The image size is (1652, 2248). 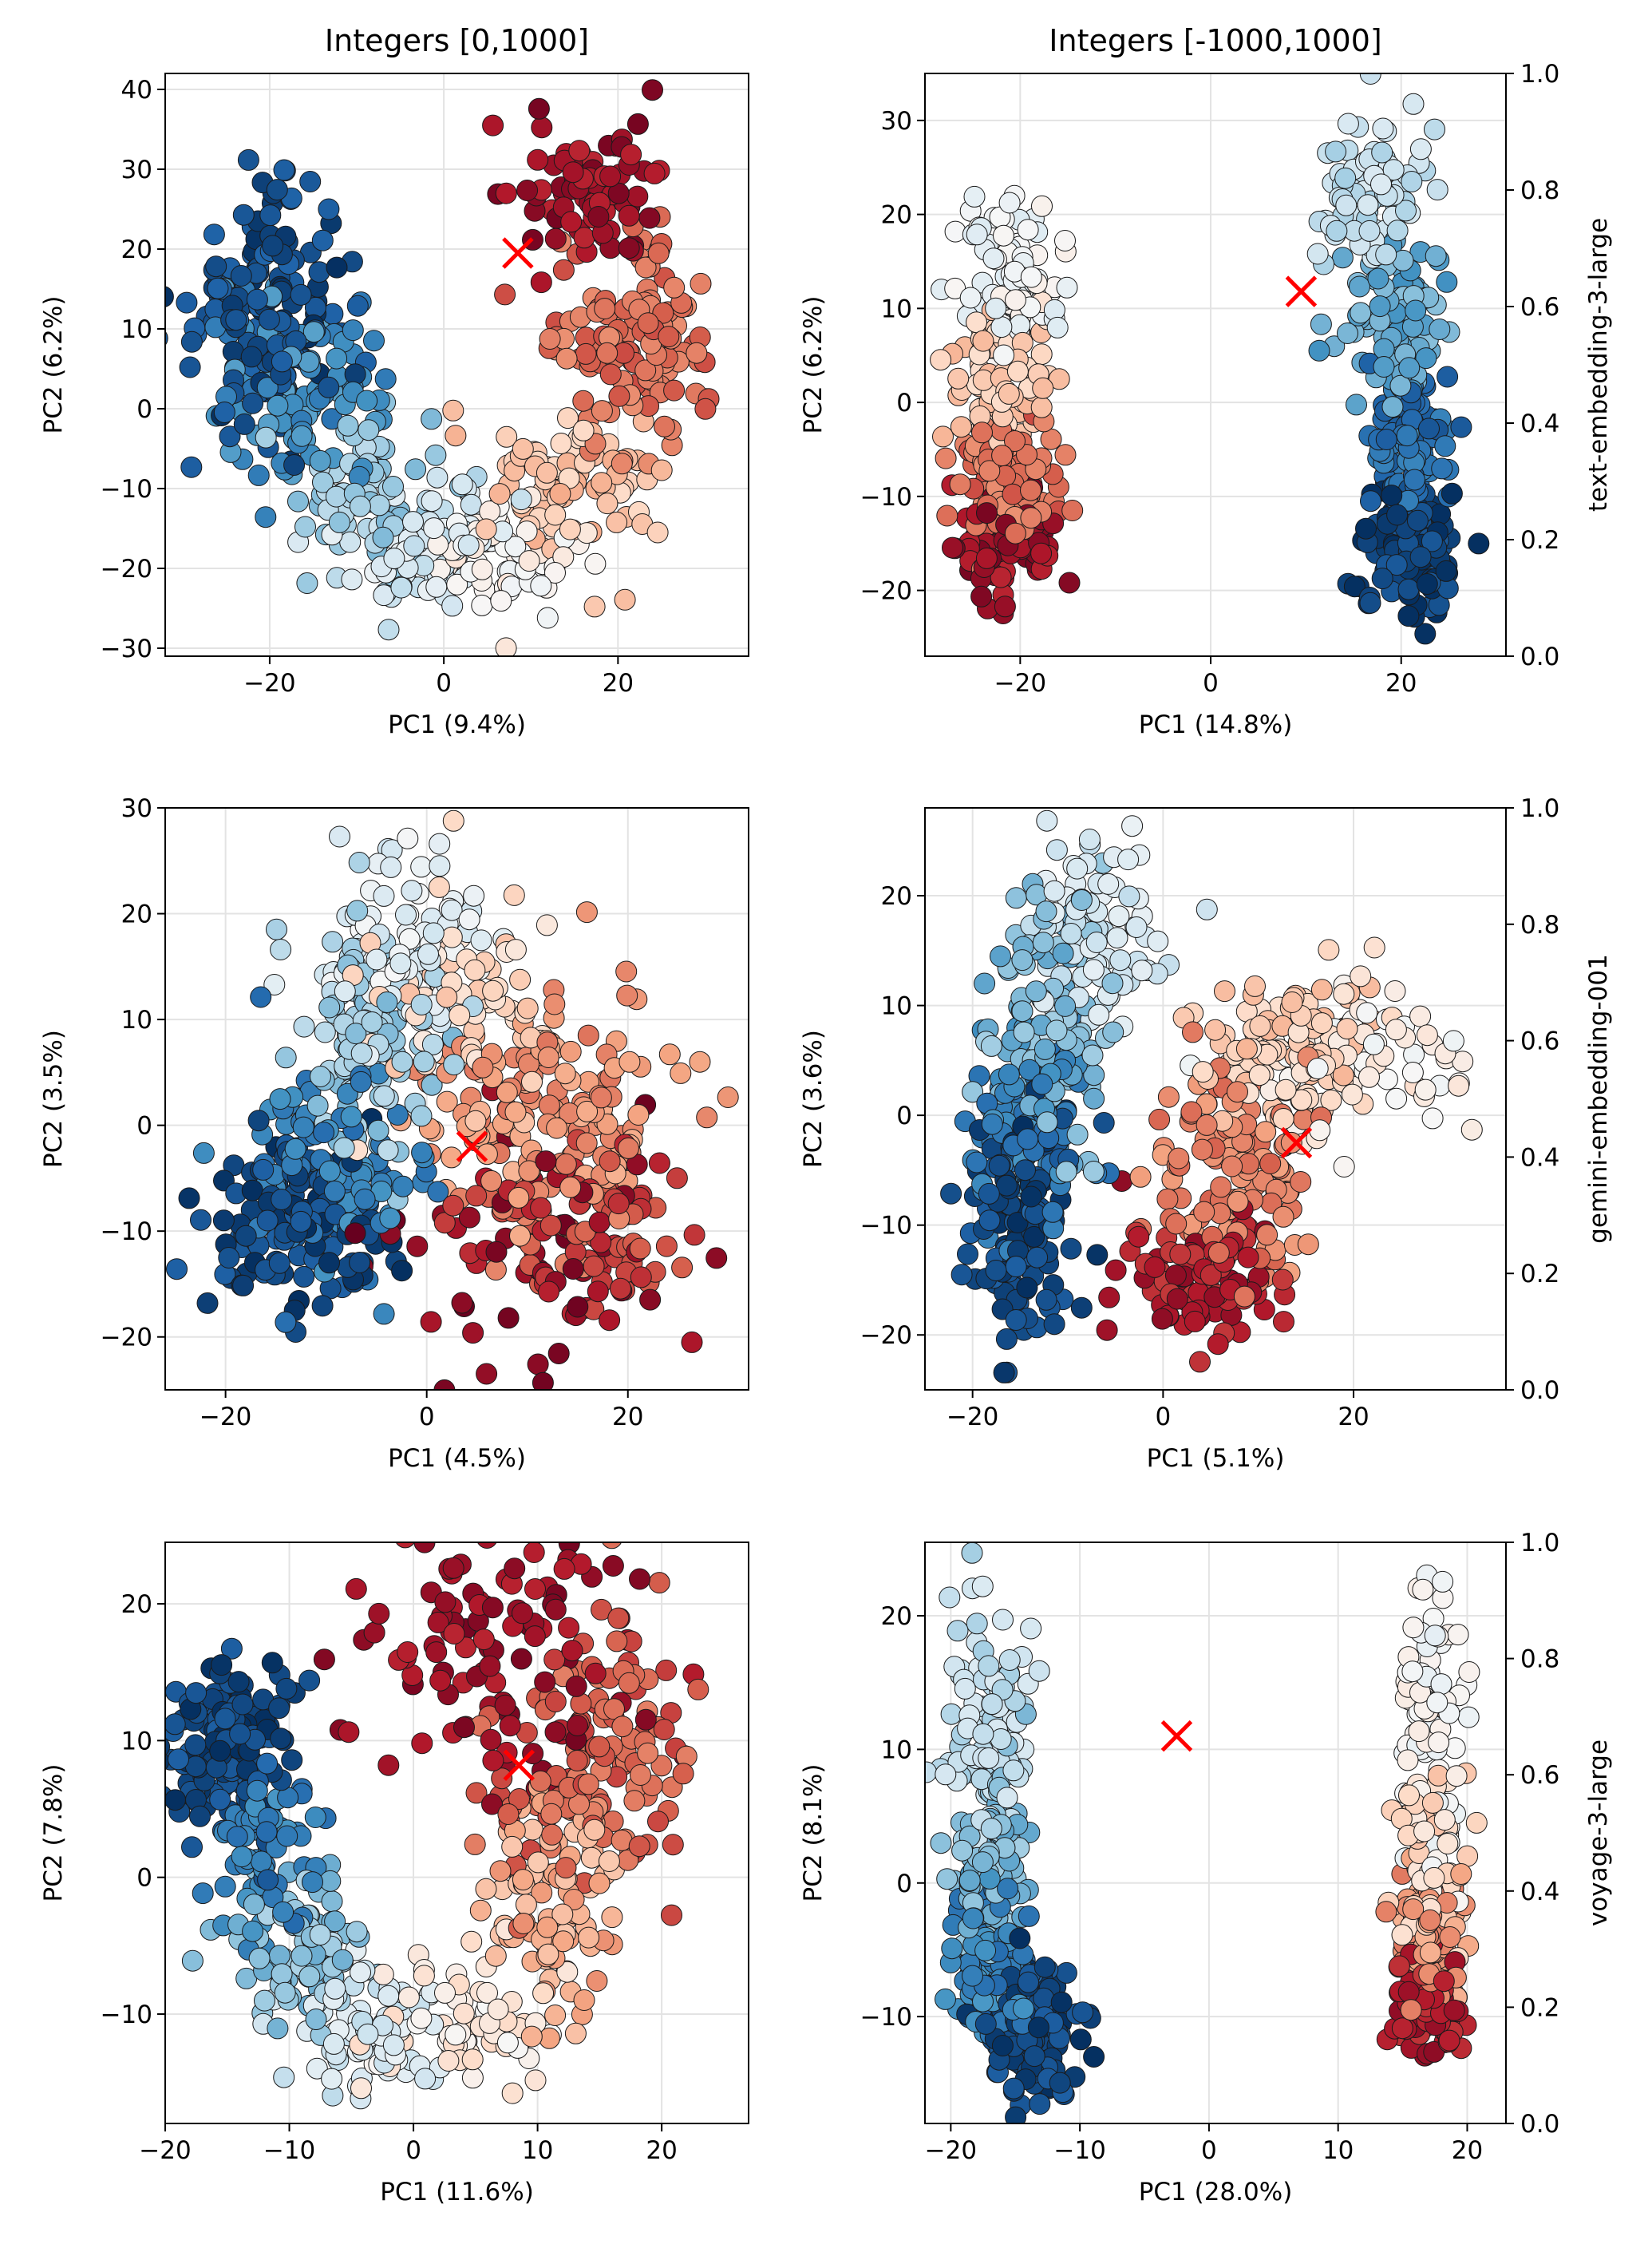 I want to click on y-tick-label: −20, so click(x=886, y=1336).